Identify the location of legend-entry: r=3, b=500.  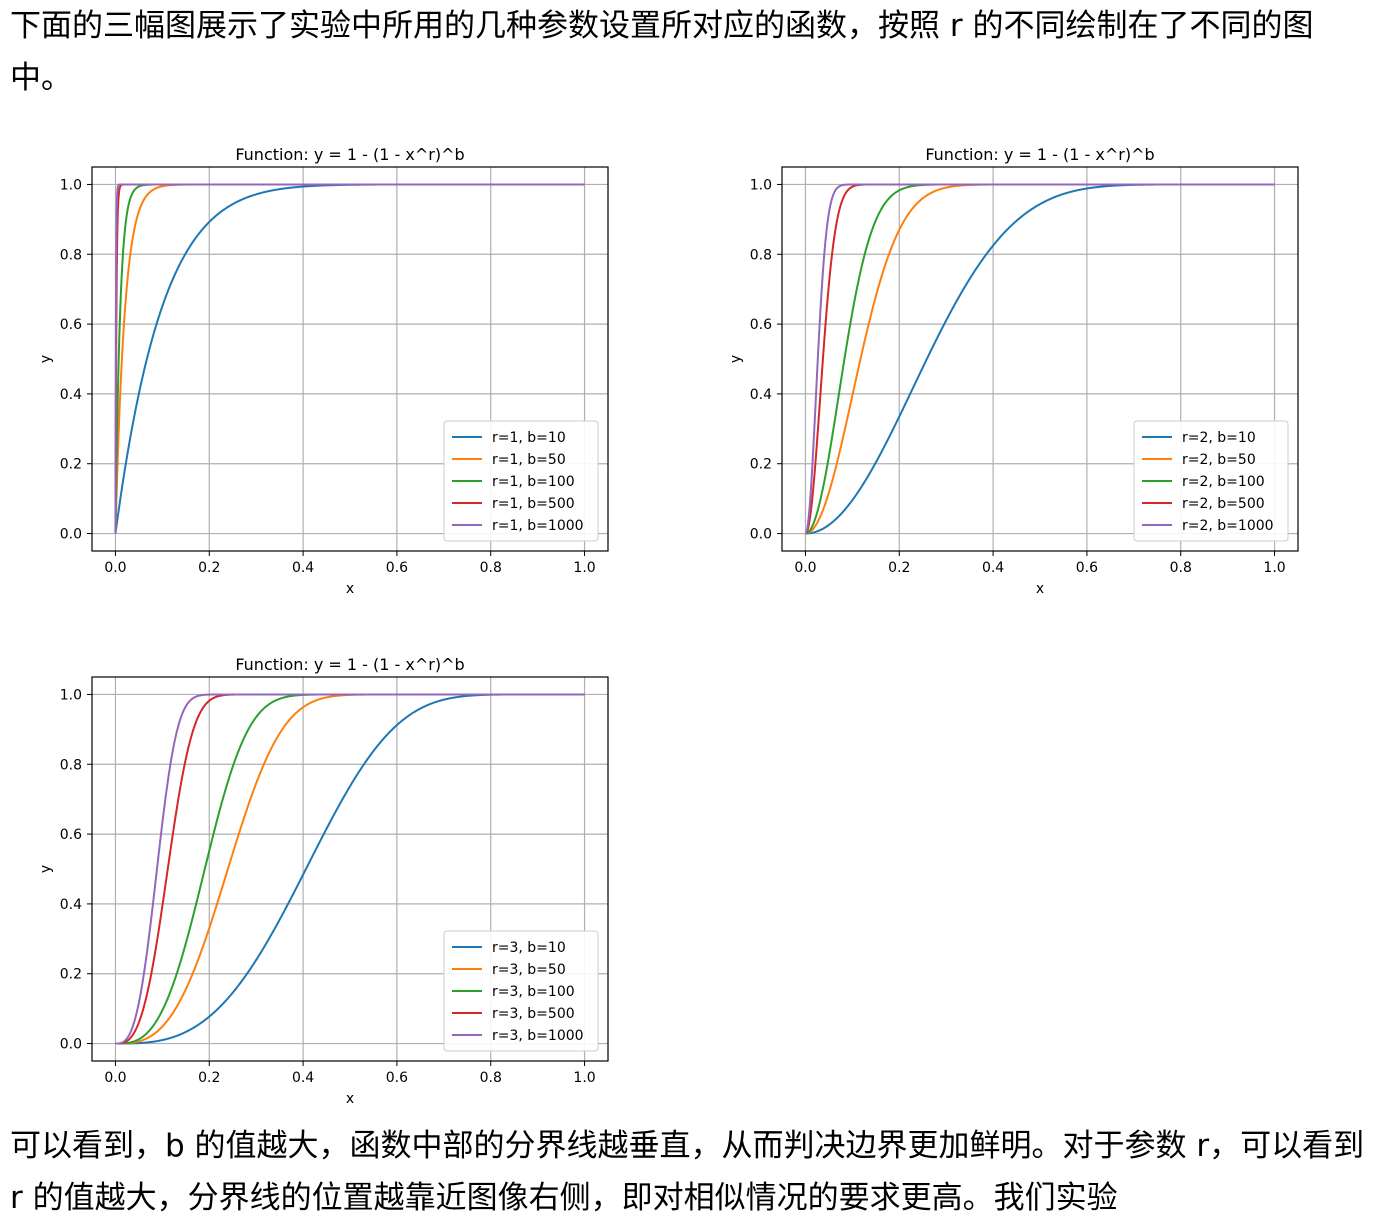
(533, 1014).